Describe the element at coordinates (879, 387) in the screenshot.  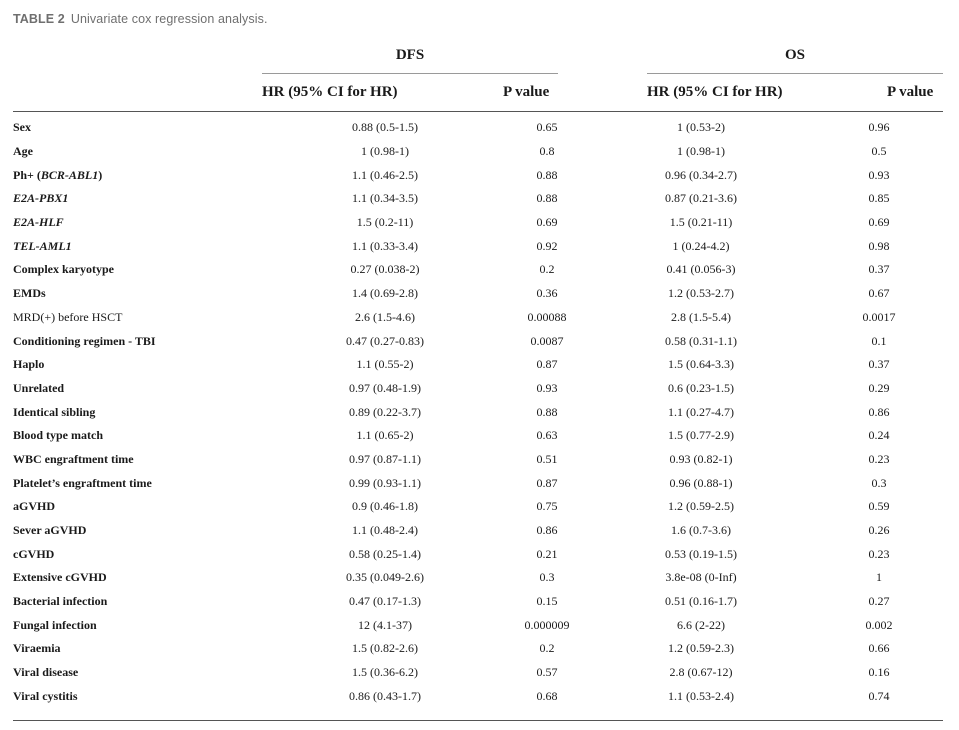
I see `os-p-cell: 0.29` at that location.